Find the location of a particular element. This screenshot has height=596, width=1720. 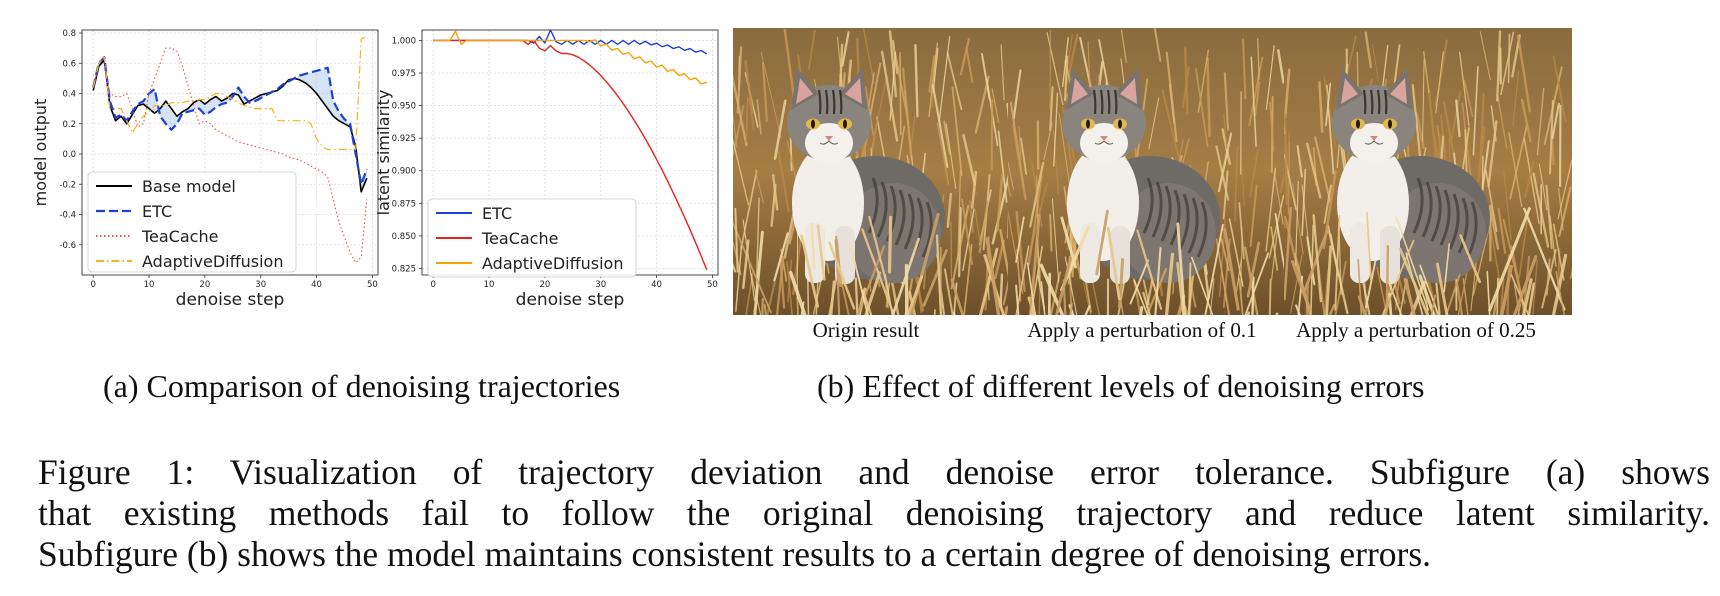

series-line-teacache is located at coordinates (230, 155).